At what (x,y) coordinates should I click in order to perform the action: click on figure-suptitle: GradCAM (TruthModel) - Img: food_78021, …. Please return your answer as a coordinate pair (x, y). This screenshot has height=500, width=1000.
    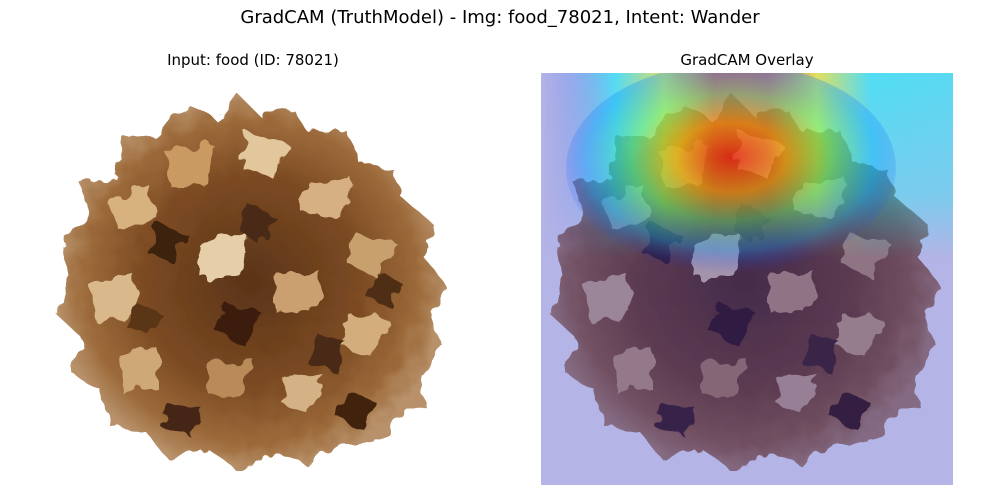
    Looking at the image, I should click on (500, 17).